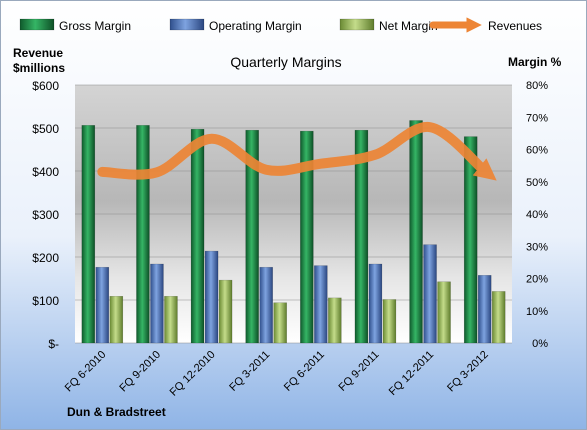 This screenshot has width=587, height=430. Describe the element at coordinates (45, 172) in the screenshot. I see `left-tick-label: $400` at that location.